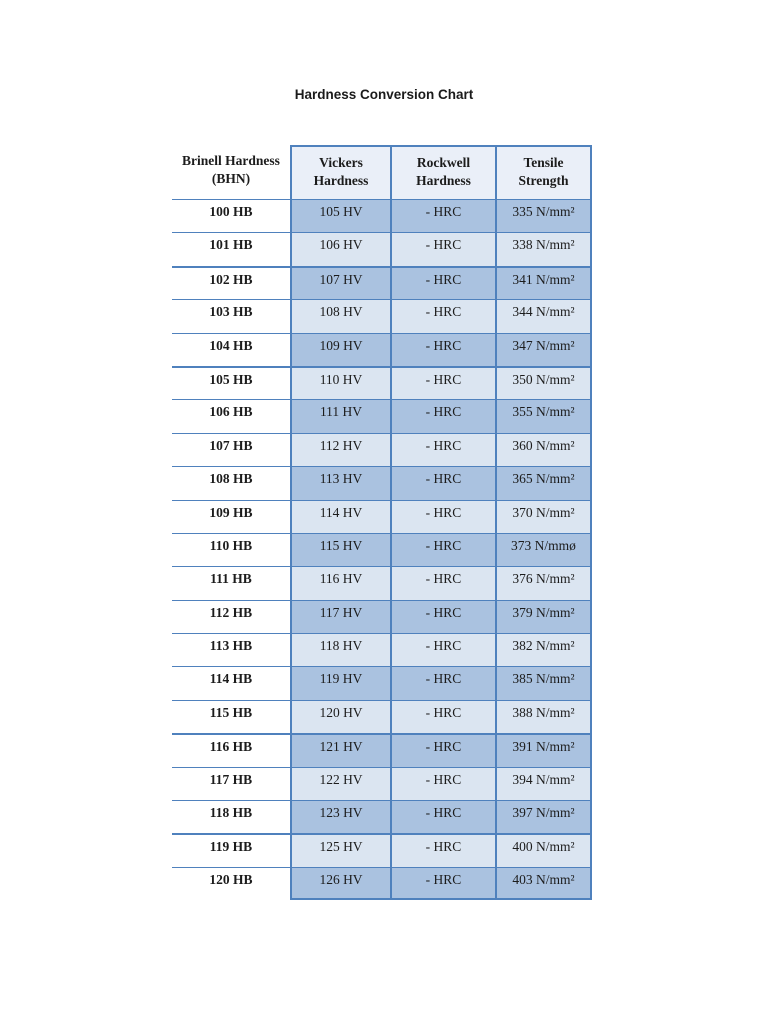 This screenshot has height=1024, width=768. I want to click on cell-brinell-hardness: 111 HB, so click(231, 579).